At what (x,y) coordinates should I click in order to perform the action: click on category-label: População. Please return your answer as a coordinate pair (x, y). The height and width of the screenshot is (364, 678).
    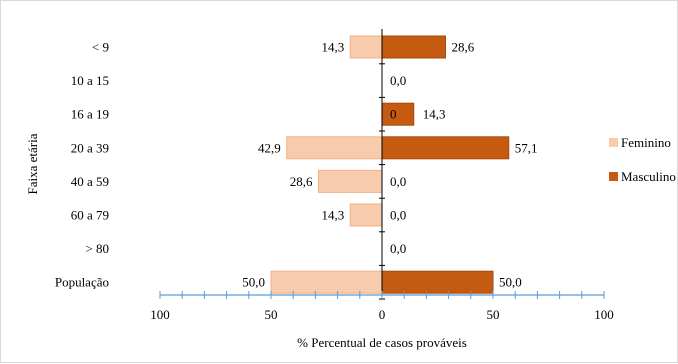
    Looking at the image, I should click on (82, 282).